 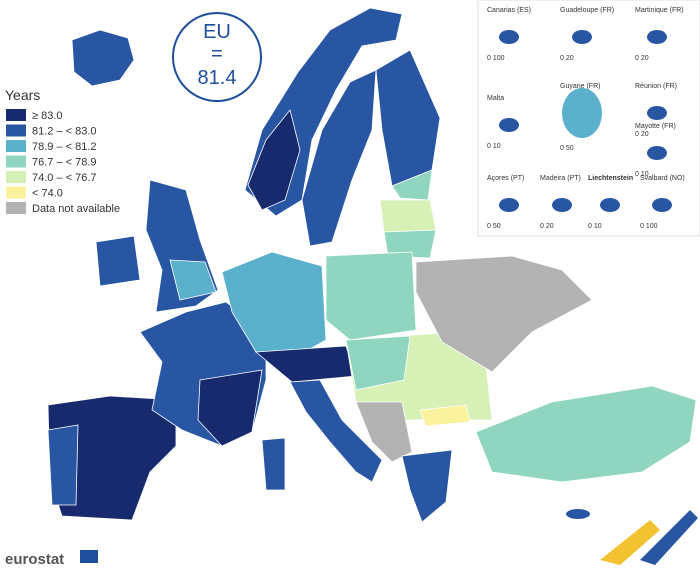 I want to click on norway-south, so click(x=274, y=160).